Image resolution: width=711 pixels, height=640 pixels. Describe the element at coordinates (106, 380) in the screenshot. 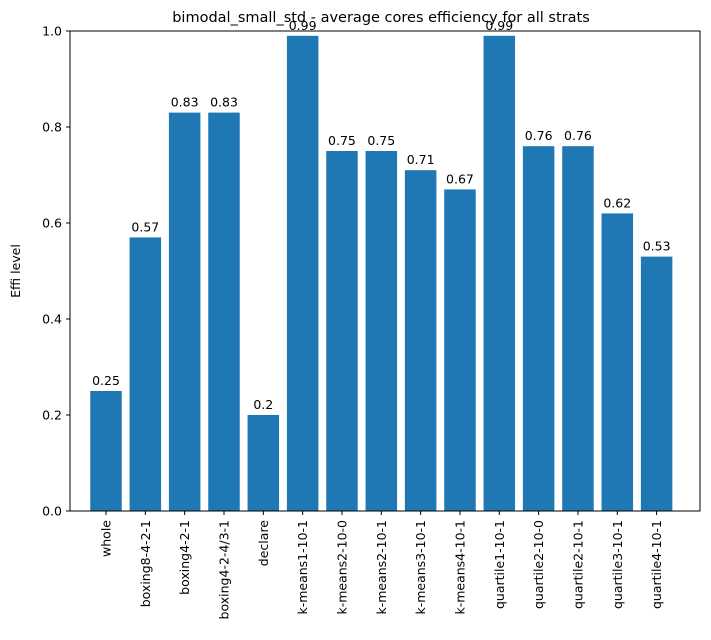

I see `data-label-0: 0.25` at that location.